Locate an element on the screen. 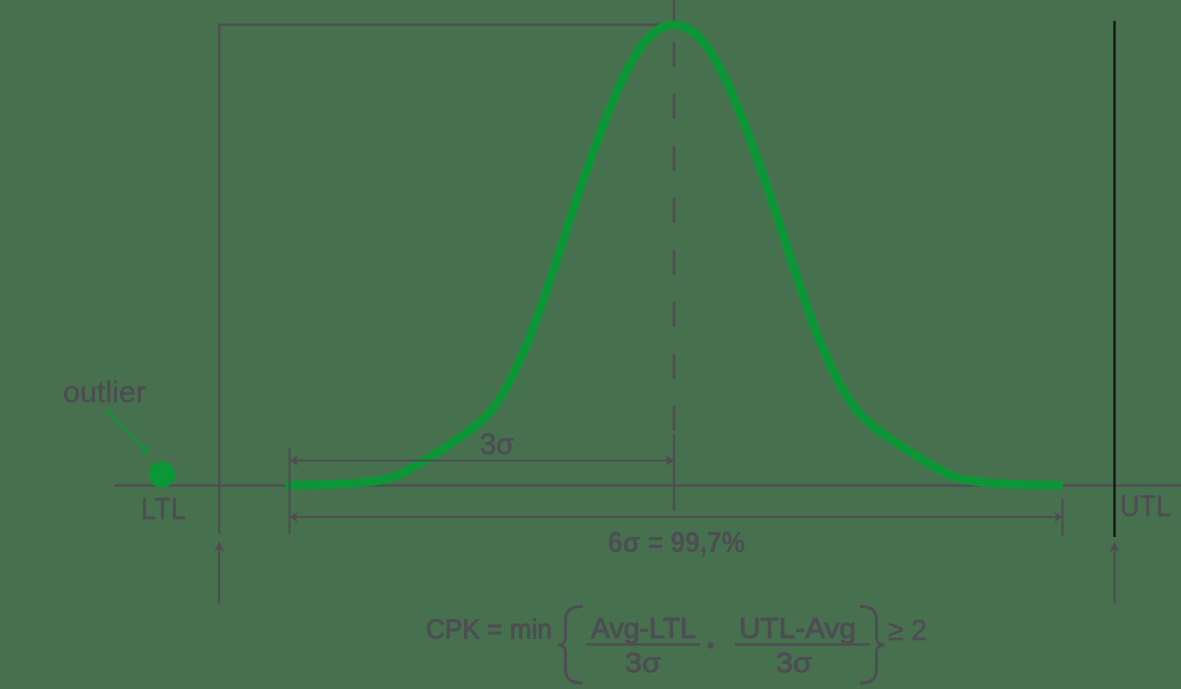 The image size is (1181, 689). svg-text: UTL-Avg is located at coordinates (797, 629).